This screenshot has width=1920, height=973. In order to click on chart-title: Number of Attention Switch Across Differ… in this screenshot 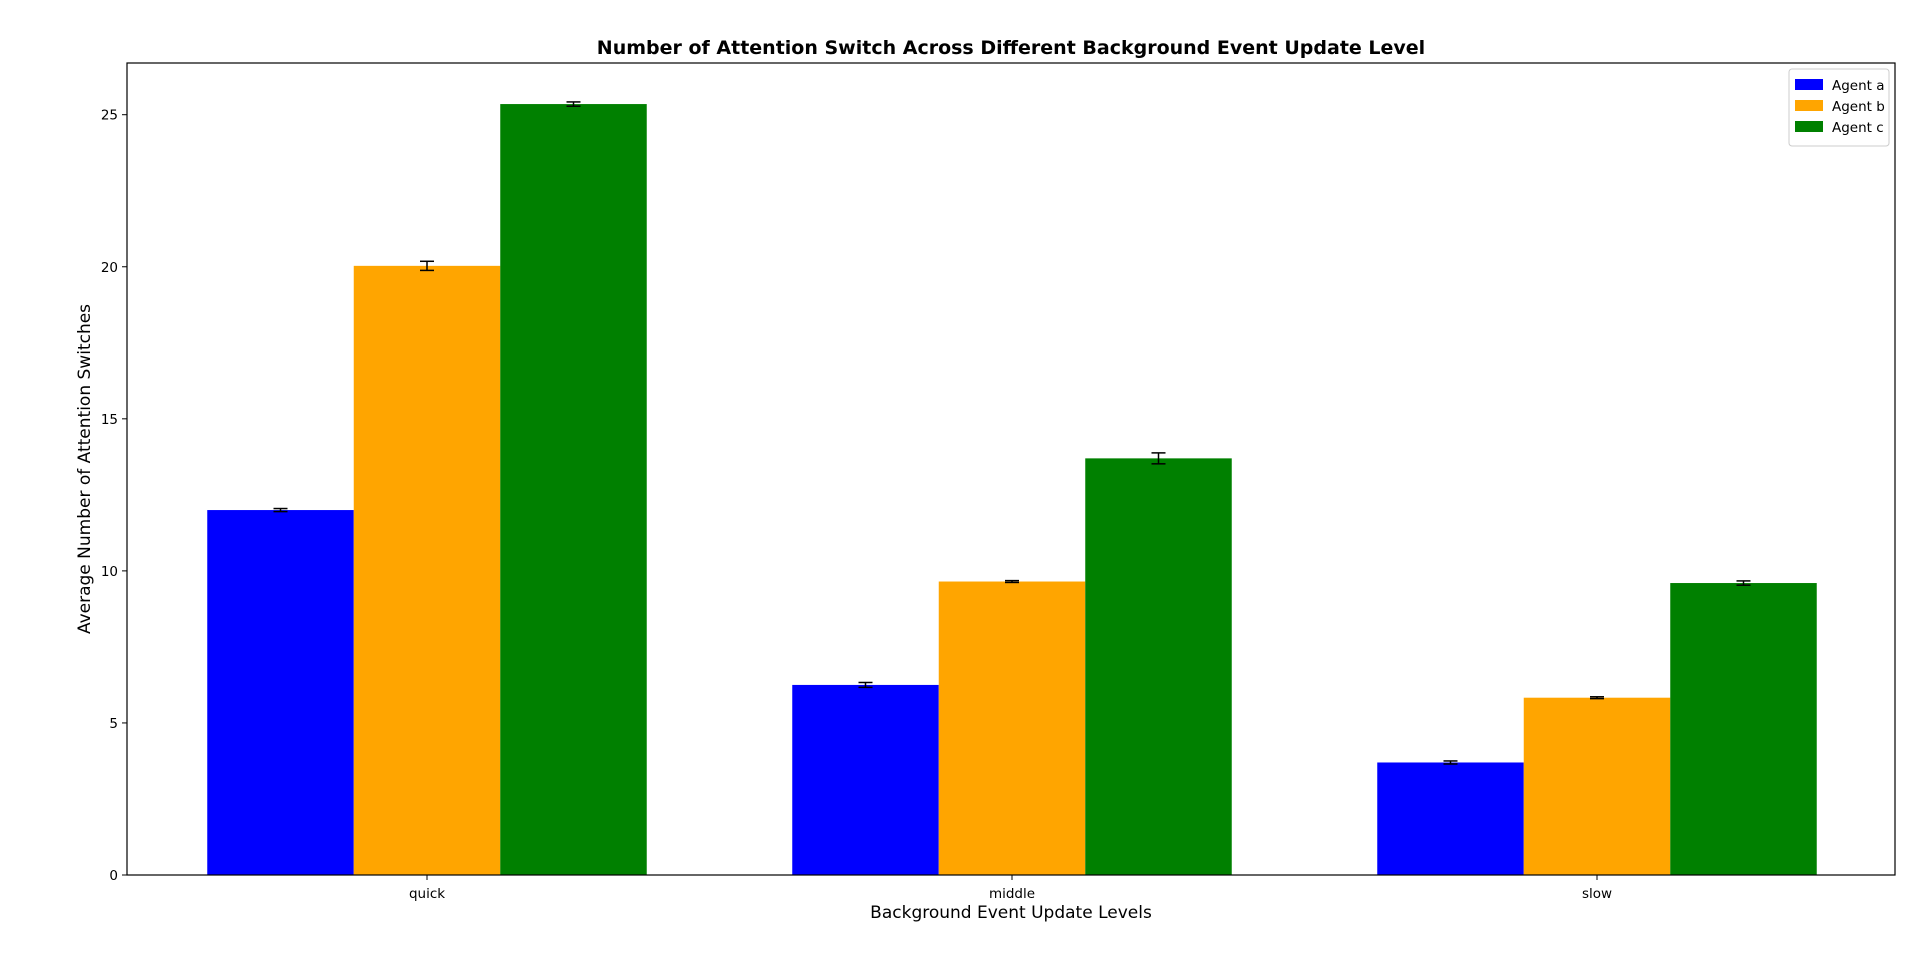, I will do `click(1011, 48)`.